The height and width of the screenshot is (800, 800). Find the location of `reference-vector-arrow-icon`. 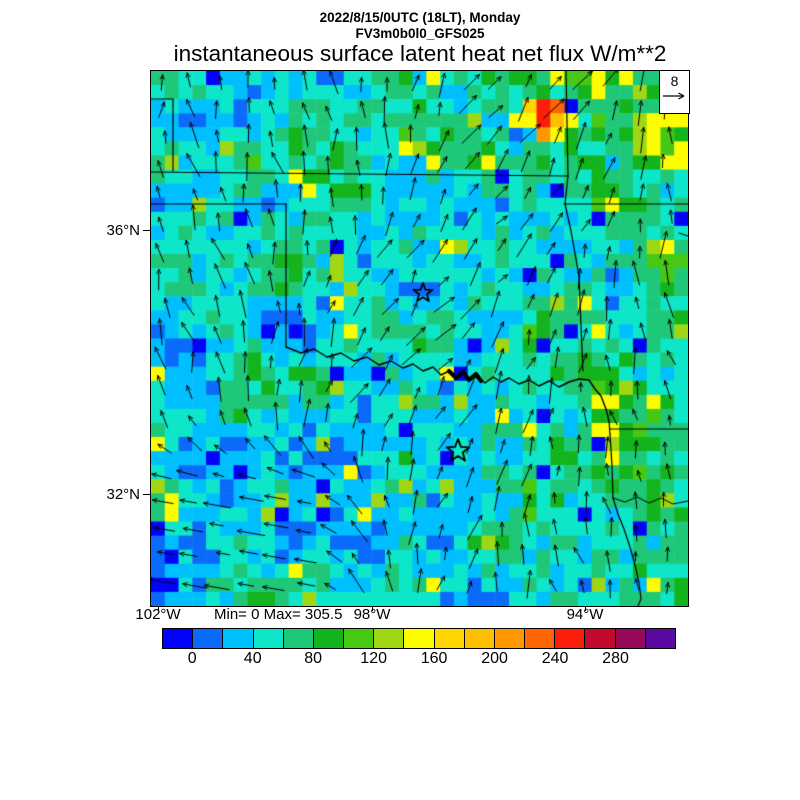

reference-vector-arrow-icon is located at coordinates (674, 96).